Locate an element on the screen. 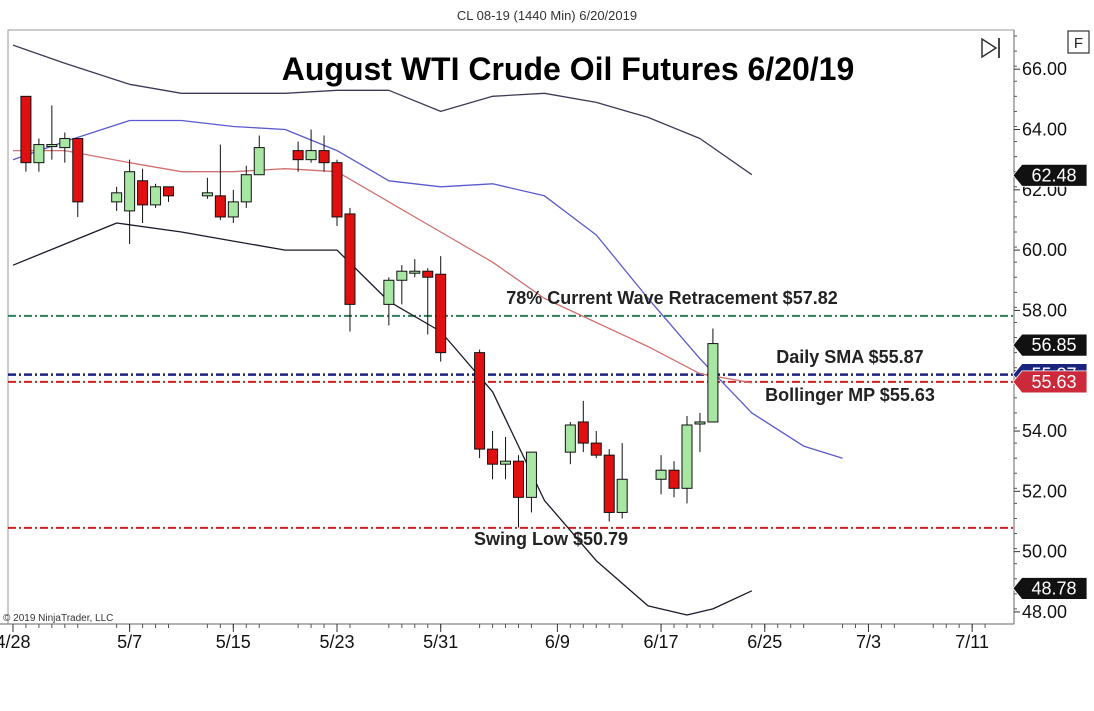 This screenshot has height=711, width=1094. chart-title: August WTI Crude Oil Futures 6/20/19 is located at coordinates (568, 69).